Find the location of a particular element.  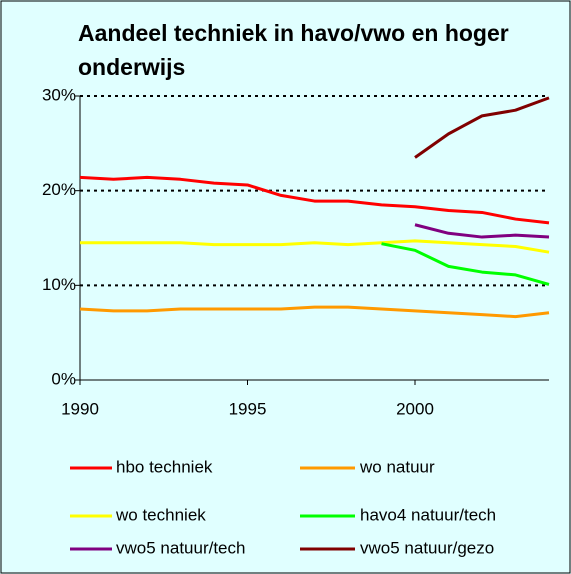

legend-label: wo techniek is located at coordinates (160, 514).